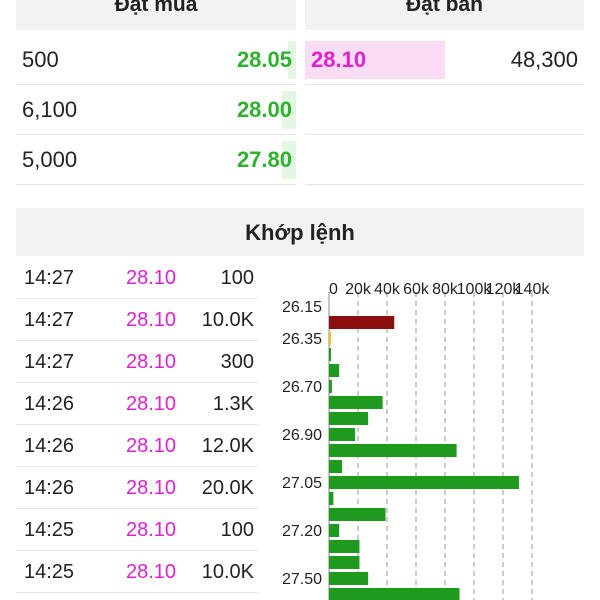 Image resolution: width=600 pixels, height=600 pixels. I want to click on trade-volume: 1.3K, so click(233, 404).